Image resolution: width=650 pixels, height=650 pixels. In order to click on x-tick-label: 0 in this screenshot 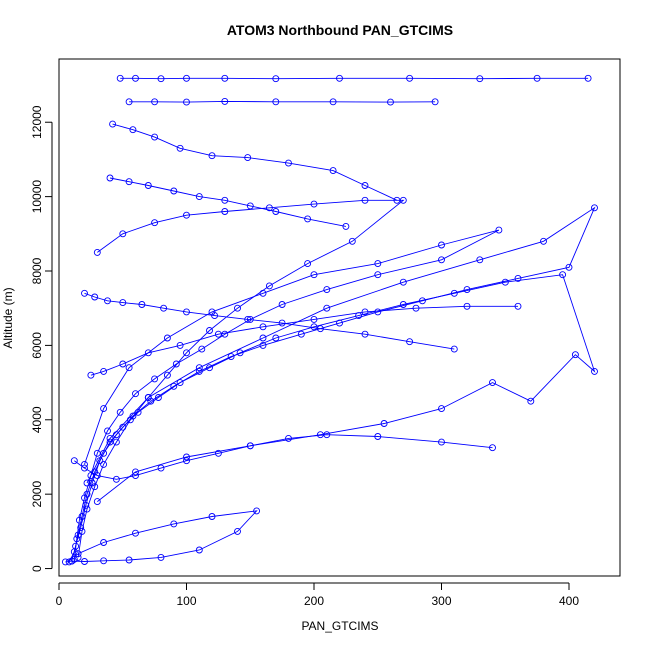, I will do `click(59, 601)`.